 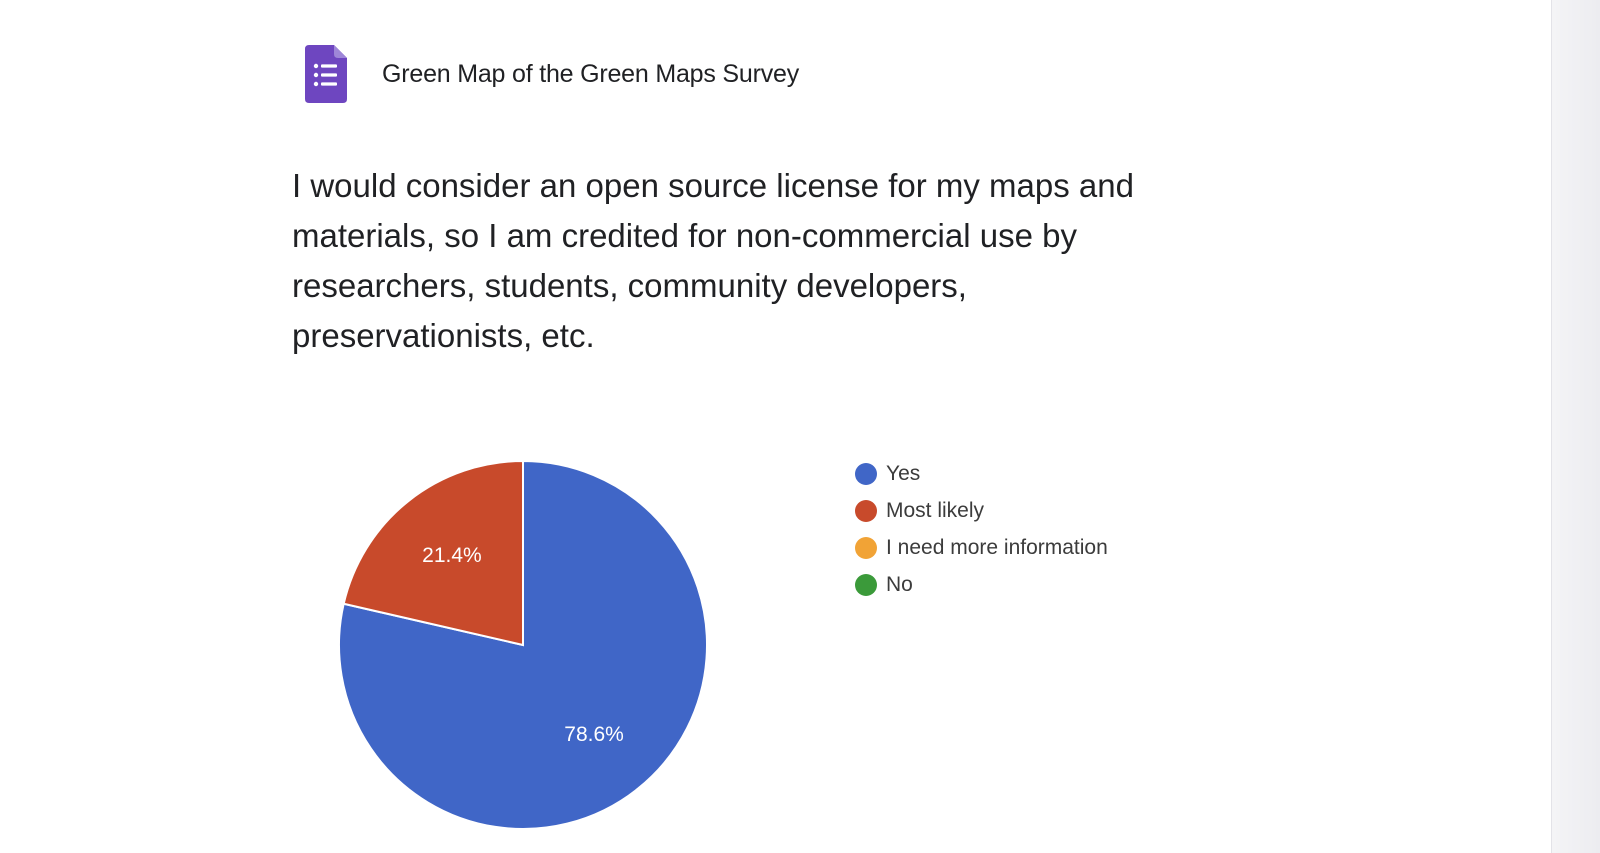 I want to click on legend-item-no: No, so click(x=981, y=584).